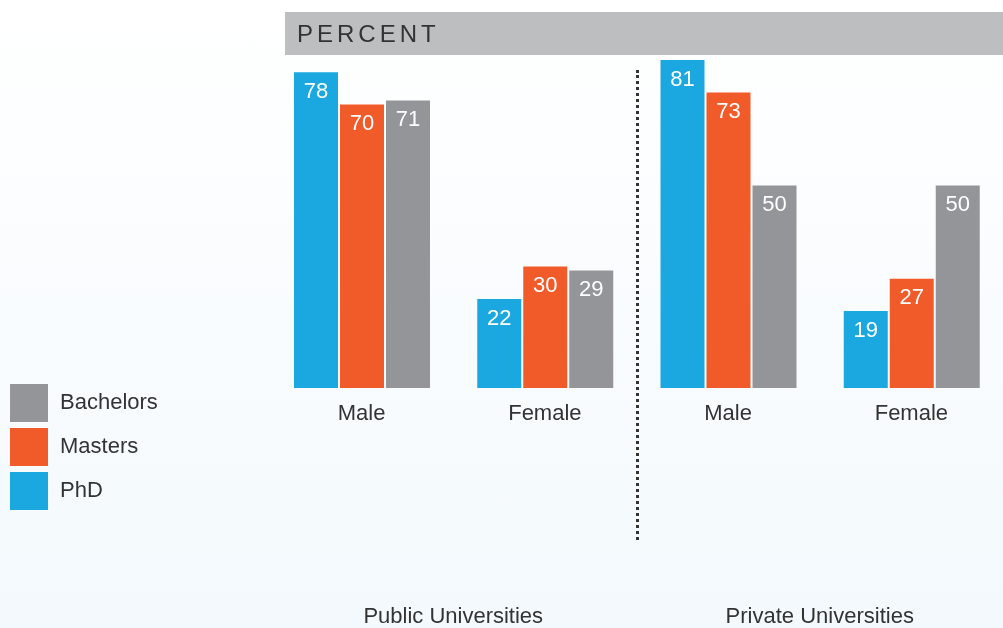 Image resolution: width=1003 pixels, height=628 pixels. I want to click on data-label: 81, so click(682, 78).